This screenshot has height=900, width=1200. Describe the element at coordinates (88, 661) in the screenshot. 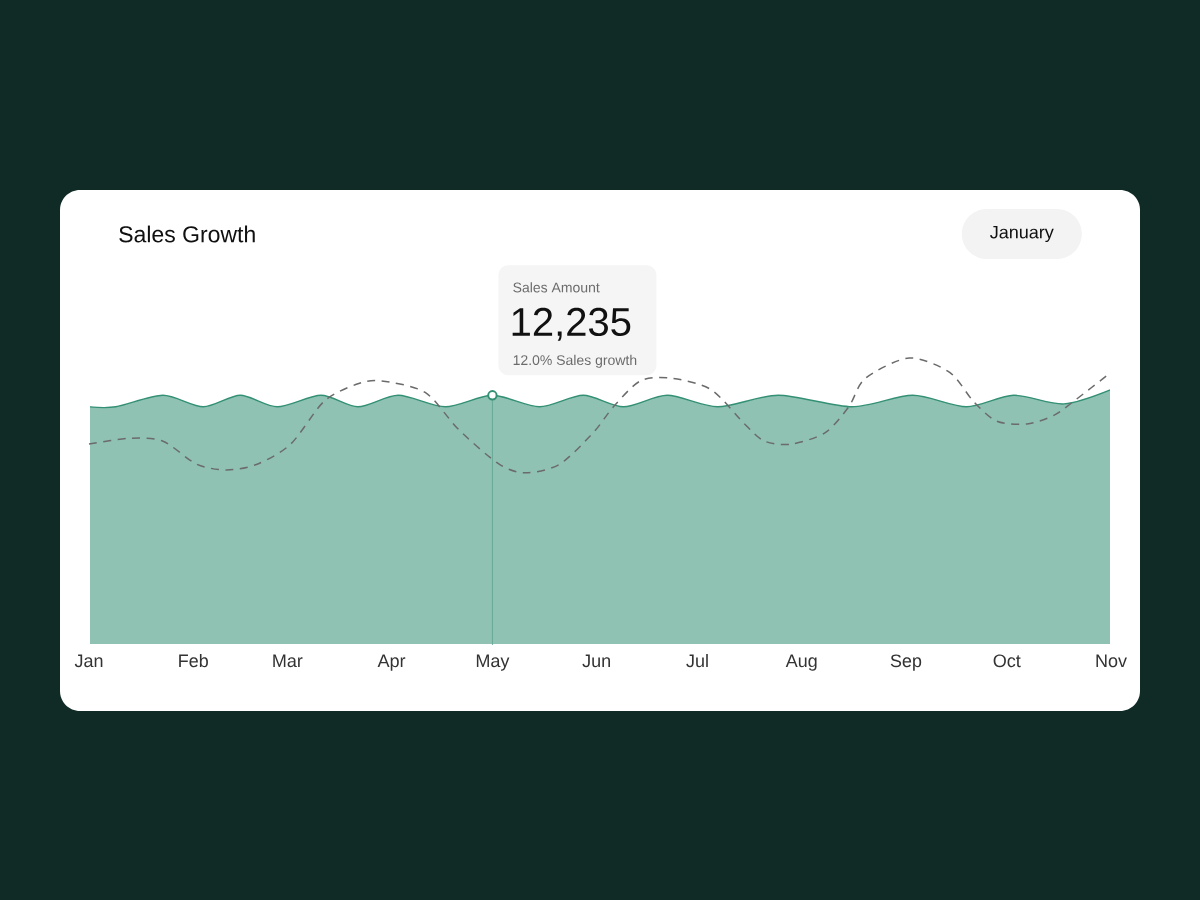

I see `x-tick-label: Jan` at that location.